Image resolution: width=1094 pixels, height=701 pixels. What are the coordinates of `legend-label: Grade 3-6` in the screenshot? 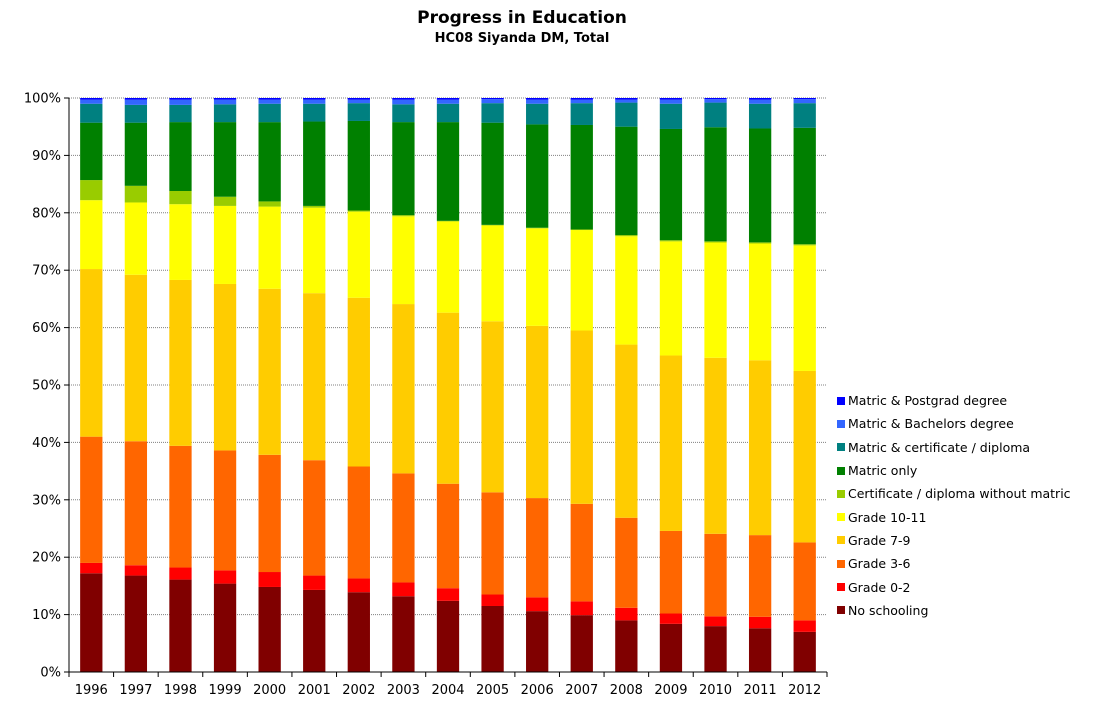 It's located at (879, 564).